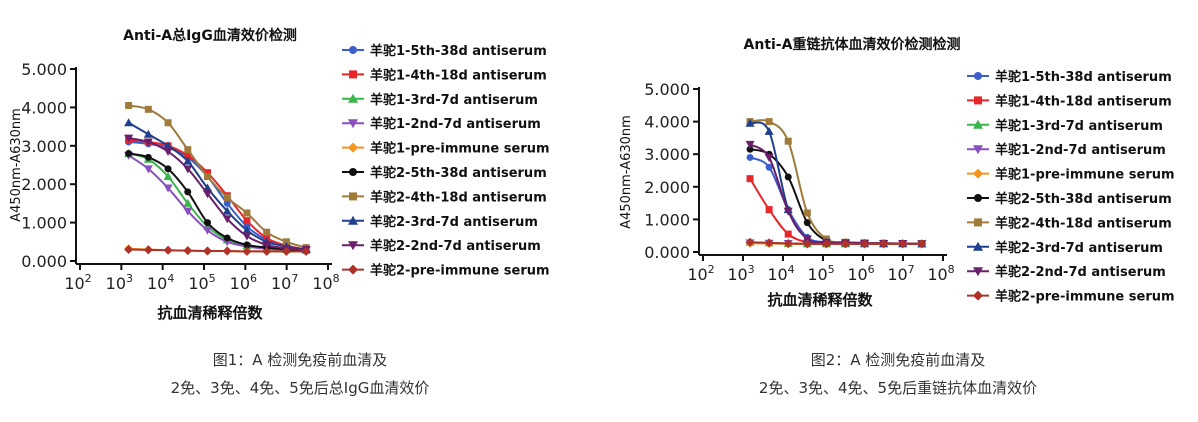 The image size is (1198, 422). Describe the element at coordinates (444, 75) in the screenshot. I see `legend-item: 羊驼1-4th-18d antiserum` at that location.